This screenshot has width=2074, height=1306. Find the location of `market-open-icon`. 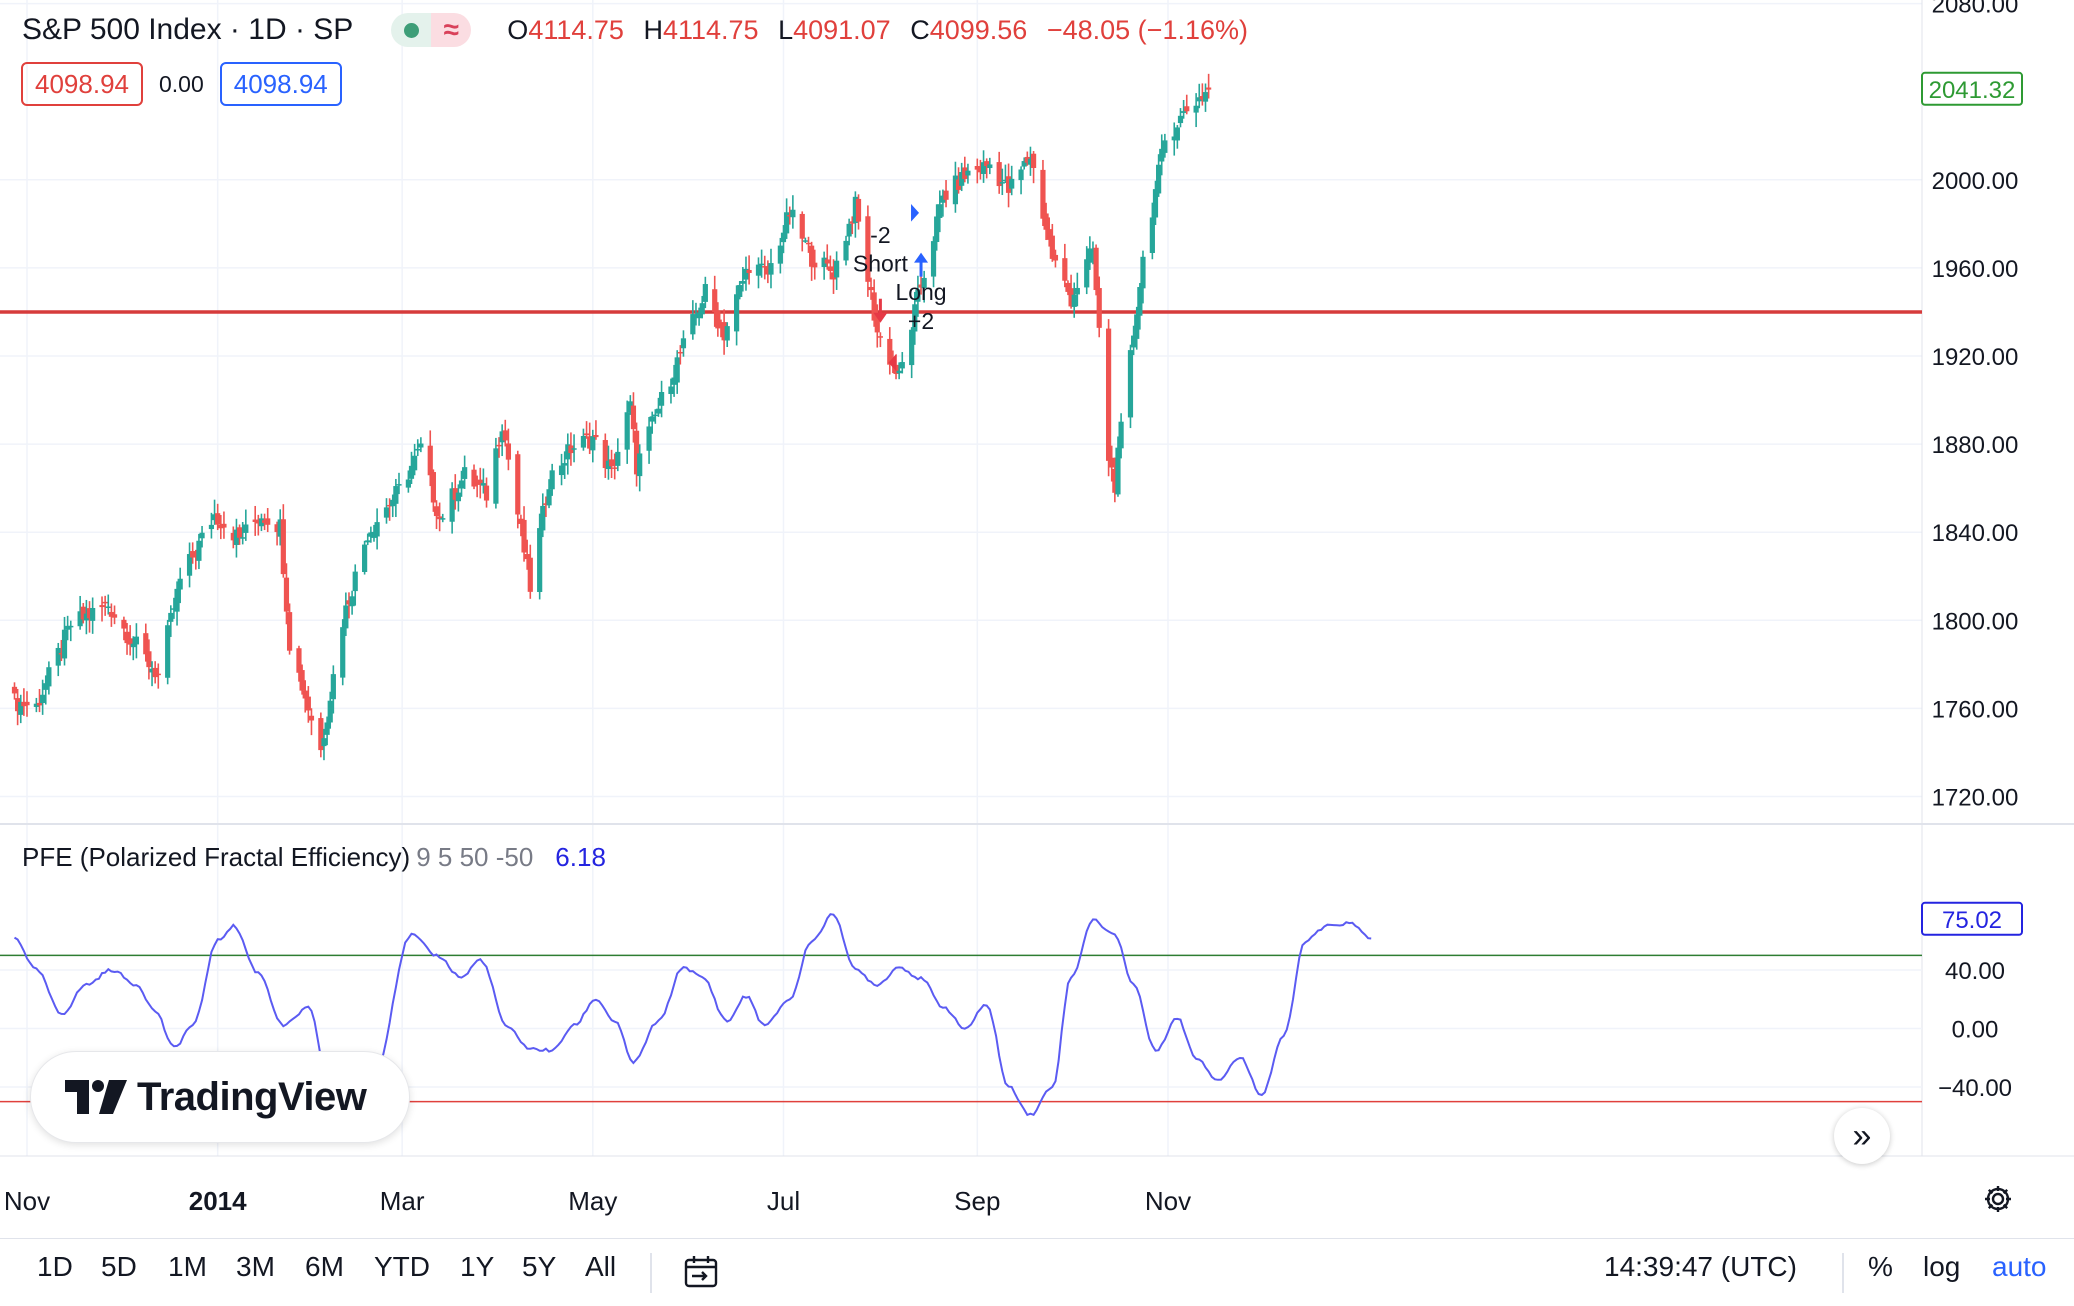

market-open-icon is located at coordinates (411, 30).